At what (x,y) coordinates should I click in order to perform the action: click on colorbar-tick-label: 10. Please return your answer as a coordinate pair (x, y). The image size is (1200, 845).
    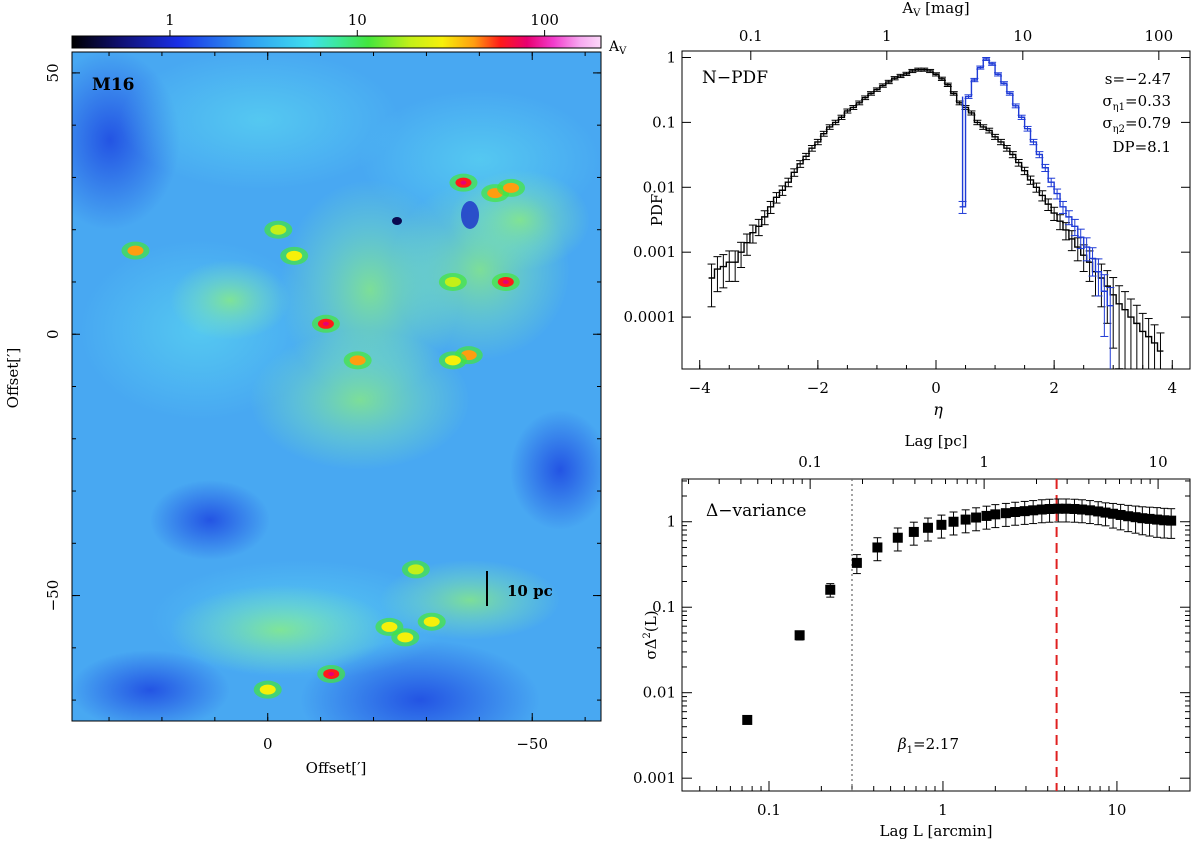
    Looking at the image, I should click on (357, 20).